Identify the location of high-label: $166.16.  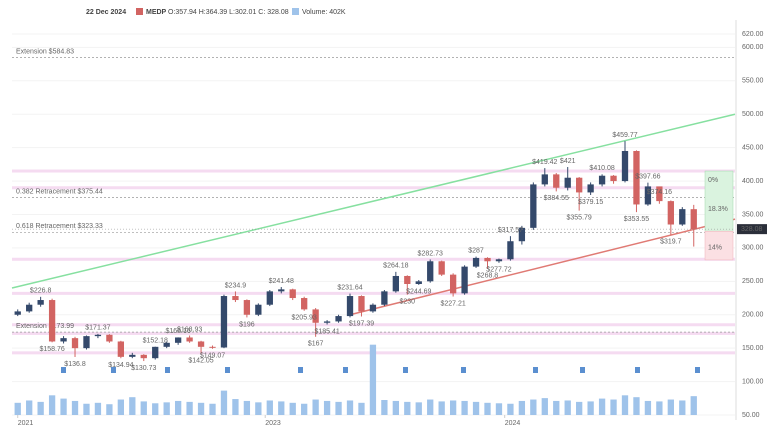
(177, 331).